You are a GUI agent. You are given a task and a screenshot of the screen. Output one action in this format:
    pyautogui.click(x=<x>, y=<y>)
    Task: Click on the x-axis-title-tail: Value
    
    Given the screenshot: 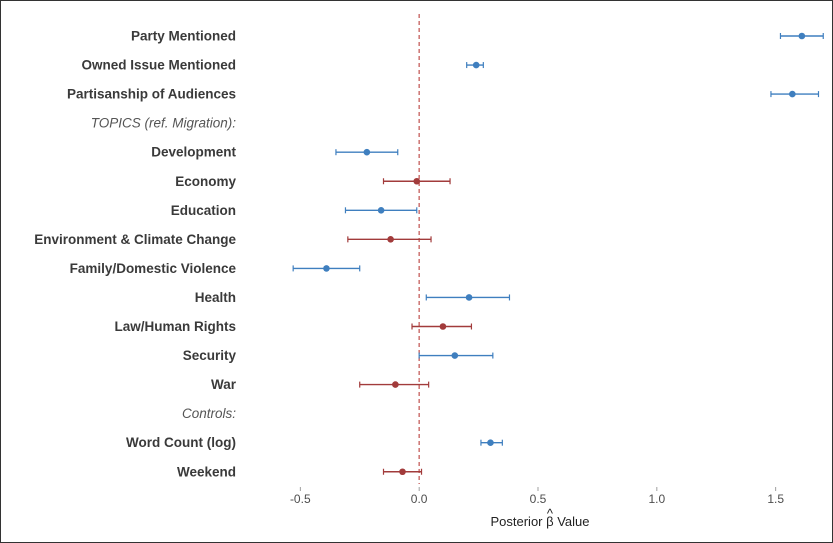 What is the action you would take?
    pyautogui.click(x=572, y=521)
    